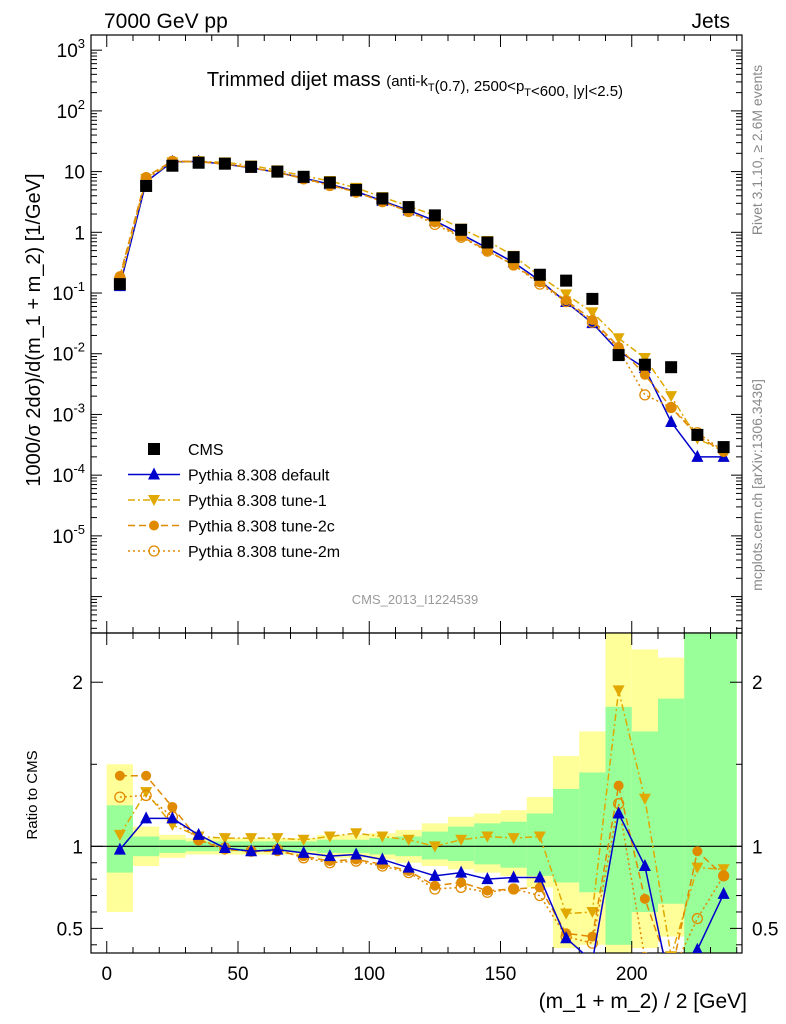  I want to click on ratio-y-tick-label-right: 1, so click(757, 847).